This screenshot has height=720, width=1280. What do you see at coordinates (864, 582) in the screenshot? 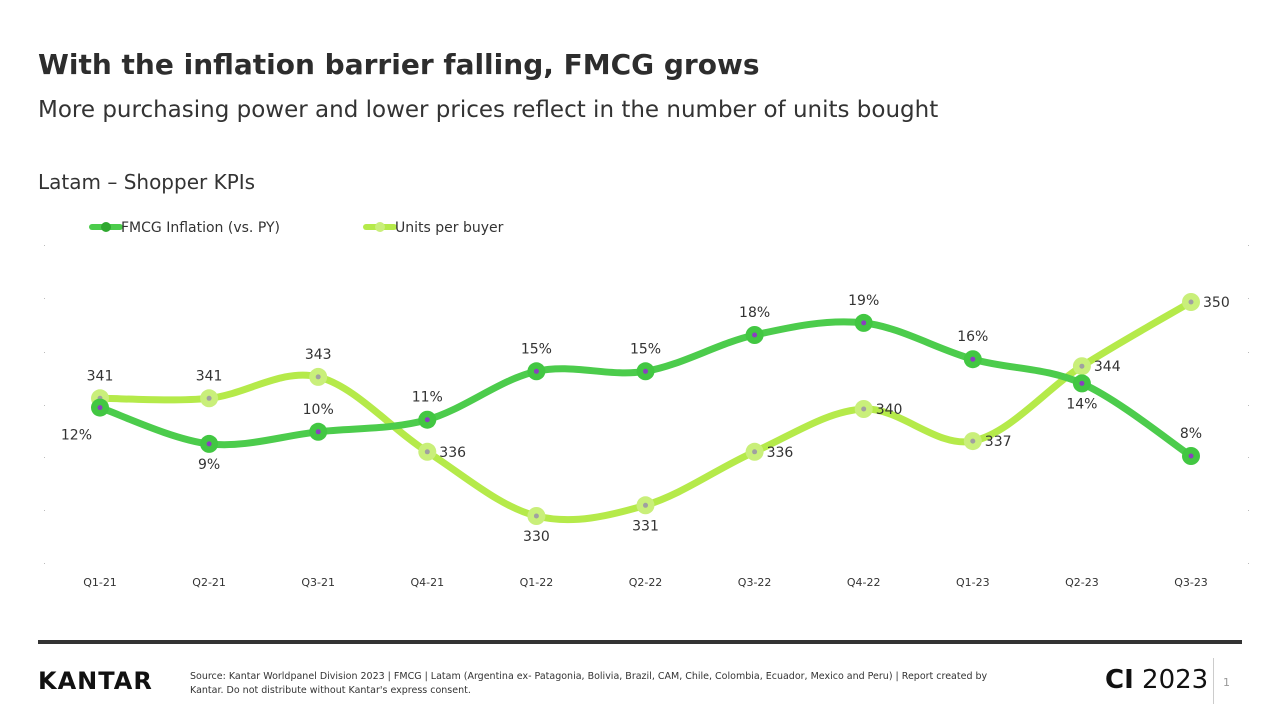
I see `x-tick-label: Q4-22` at bounding box center [864, 582].